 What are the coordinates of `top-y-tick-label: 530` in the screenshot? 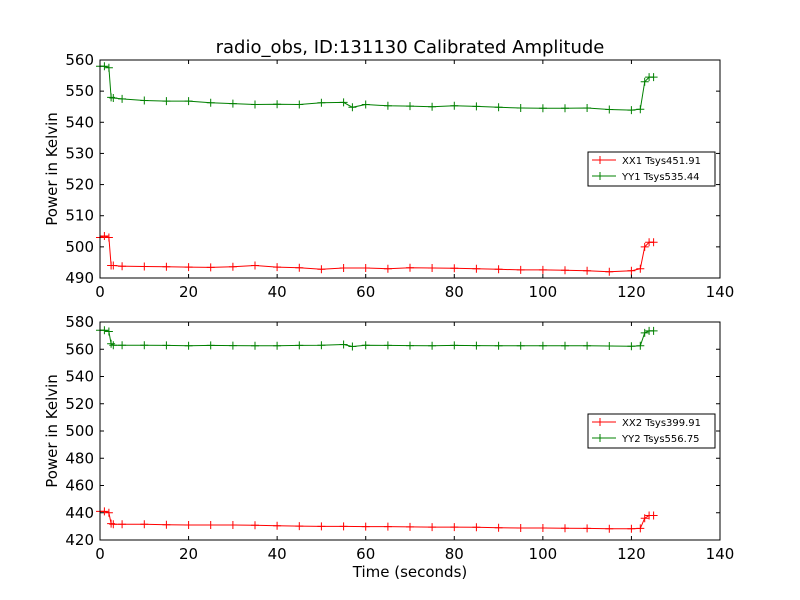 It's located at (79, 153).